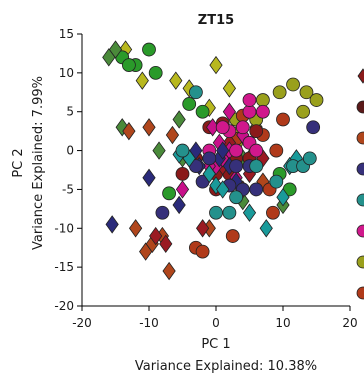  Describe the element at coordinates (38, 163) in the screenshot. I see `y-axis-variance-label: Variance Explained: 7.99%` at that location.